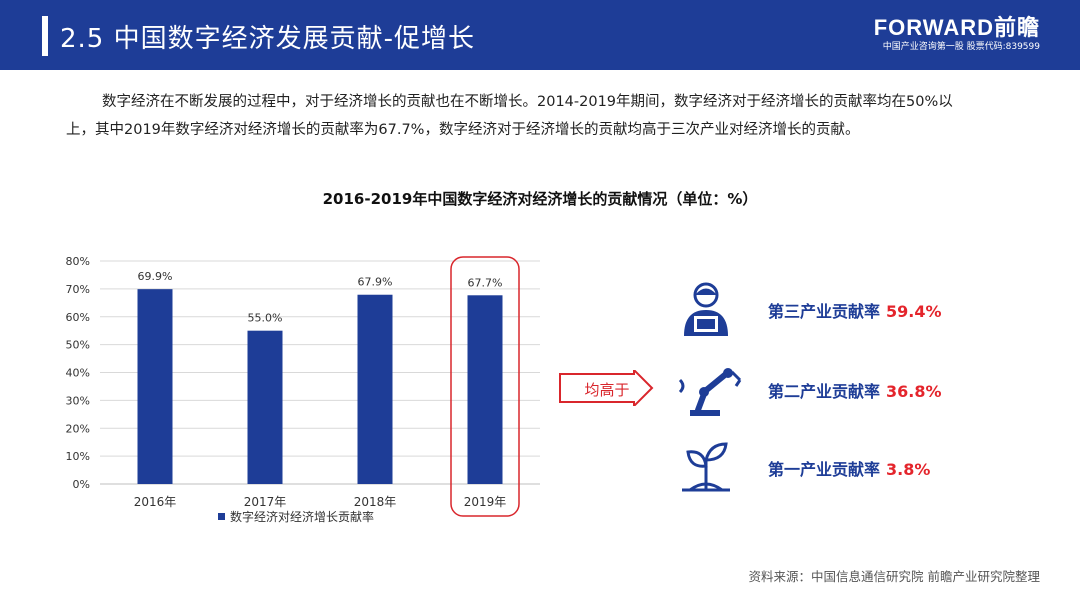 Image resolution: width=1080 pixels, height=607 pixels. I want to click on secondary-industry-label: 第二产业贡献率 36.8%, so click(855, 390).